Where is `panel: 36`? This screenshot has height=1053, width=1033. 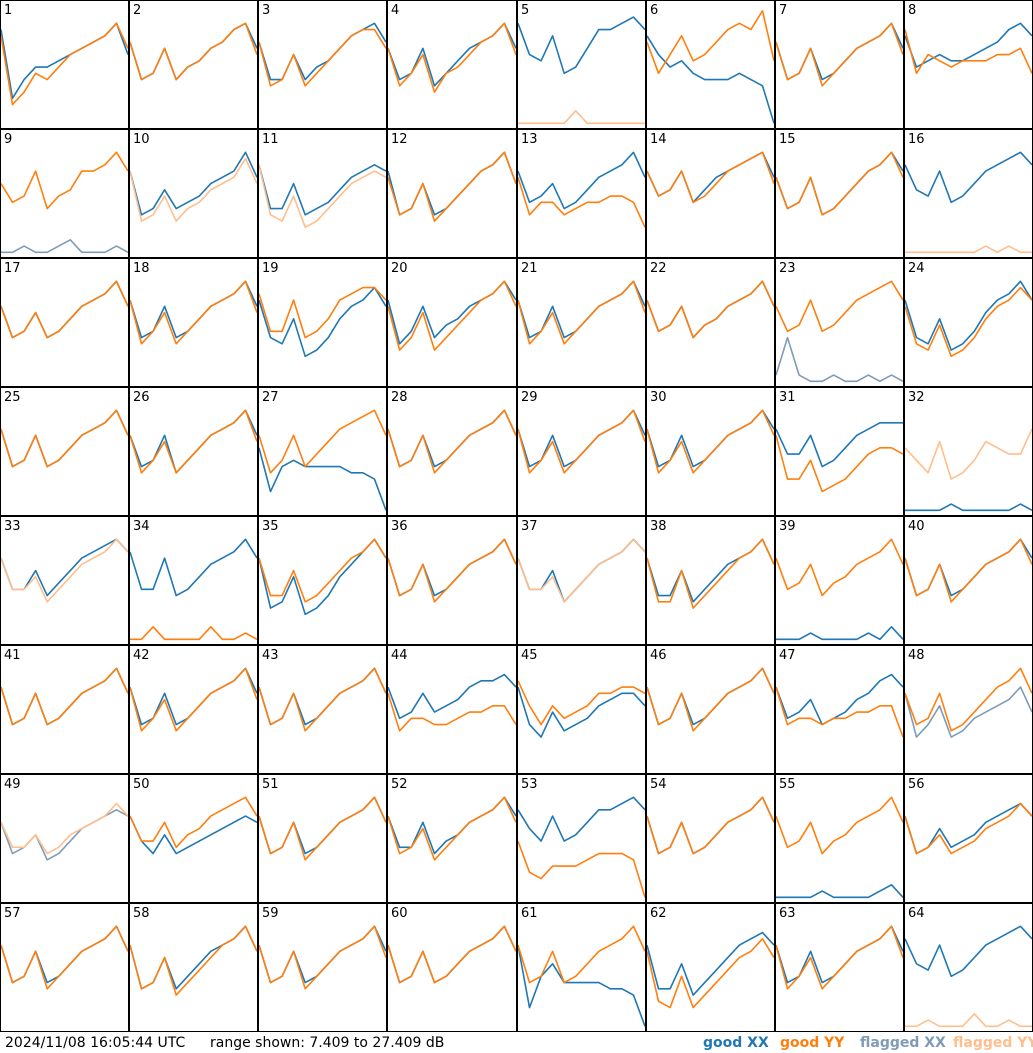
panel: 36 is located at coordinates (452, 580).